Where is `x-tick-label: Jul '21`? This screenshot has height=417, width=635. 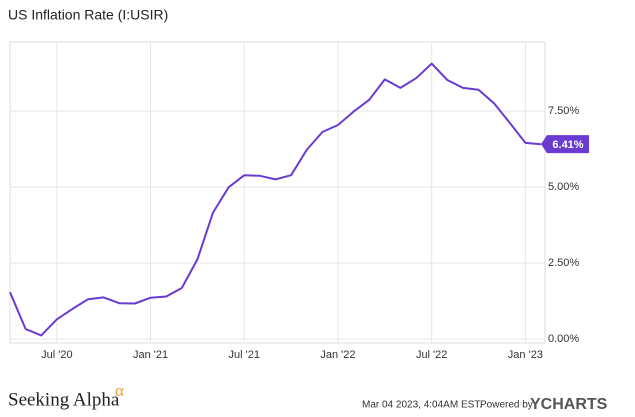 x-tick-label: Jul '21 is located at coordinates (244, 355).